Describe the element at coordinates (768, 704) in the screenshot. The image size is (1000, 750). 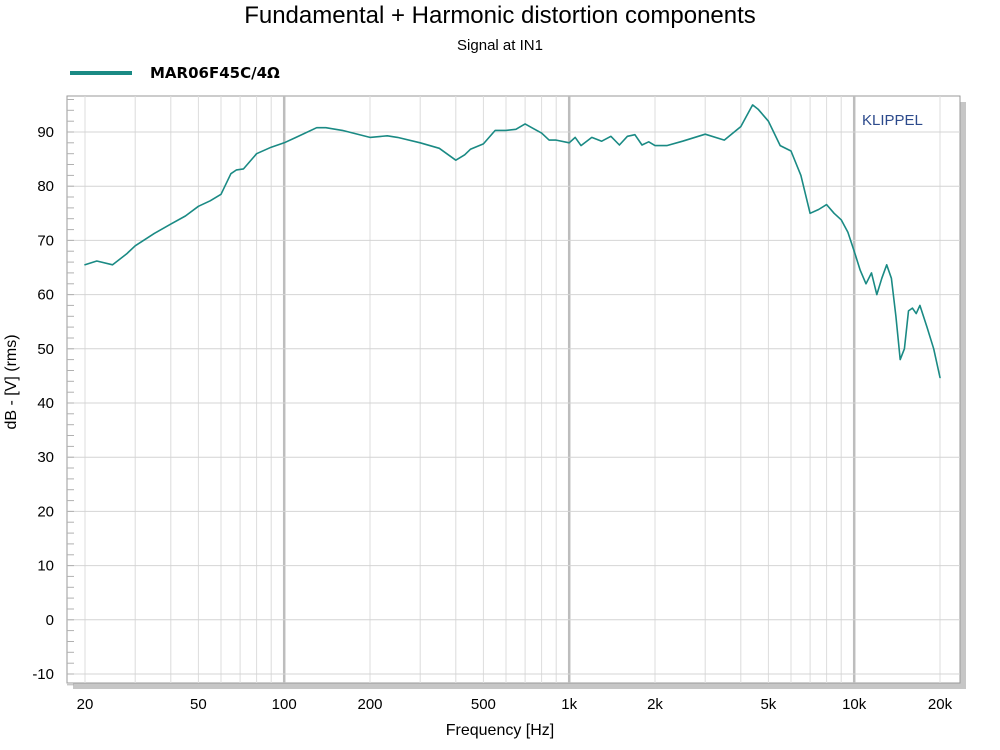
I see `x-tick-label: 5k` at that location.